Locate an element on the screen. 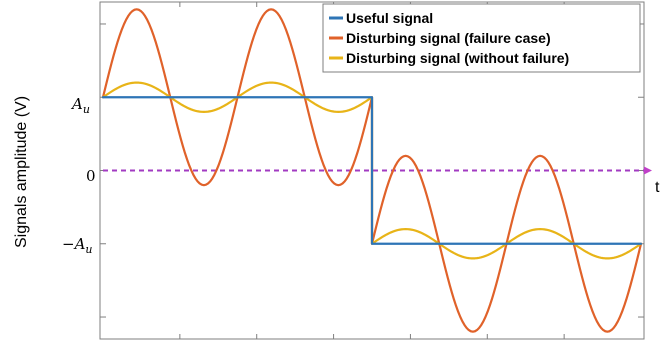  legend-label-without-failure: Disturbing signal (without failure) is located at coordinates (457, 58).